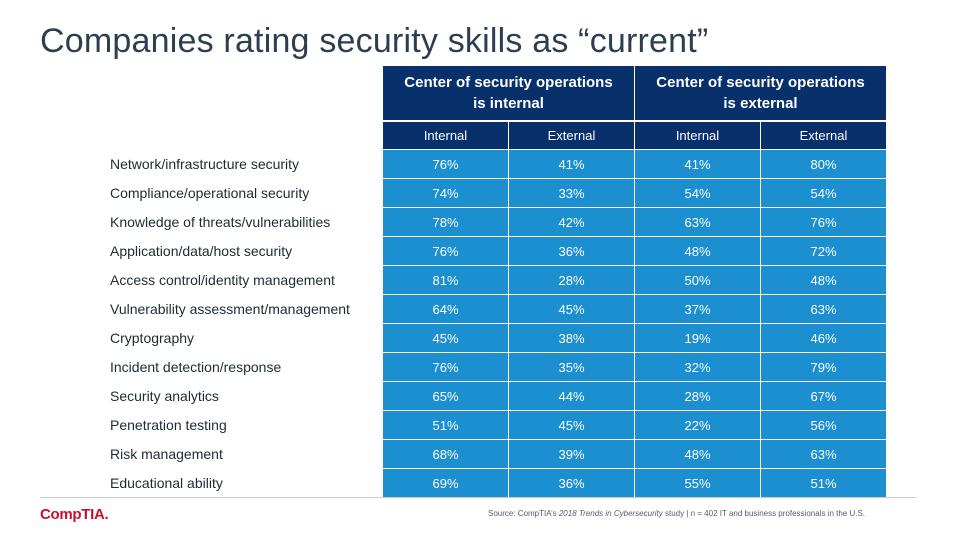 The image size is (960, 540). Describe the element at coordinates (697, 280) in the screenshot. I see `value-cell: 50%` at that location.